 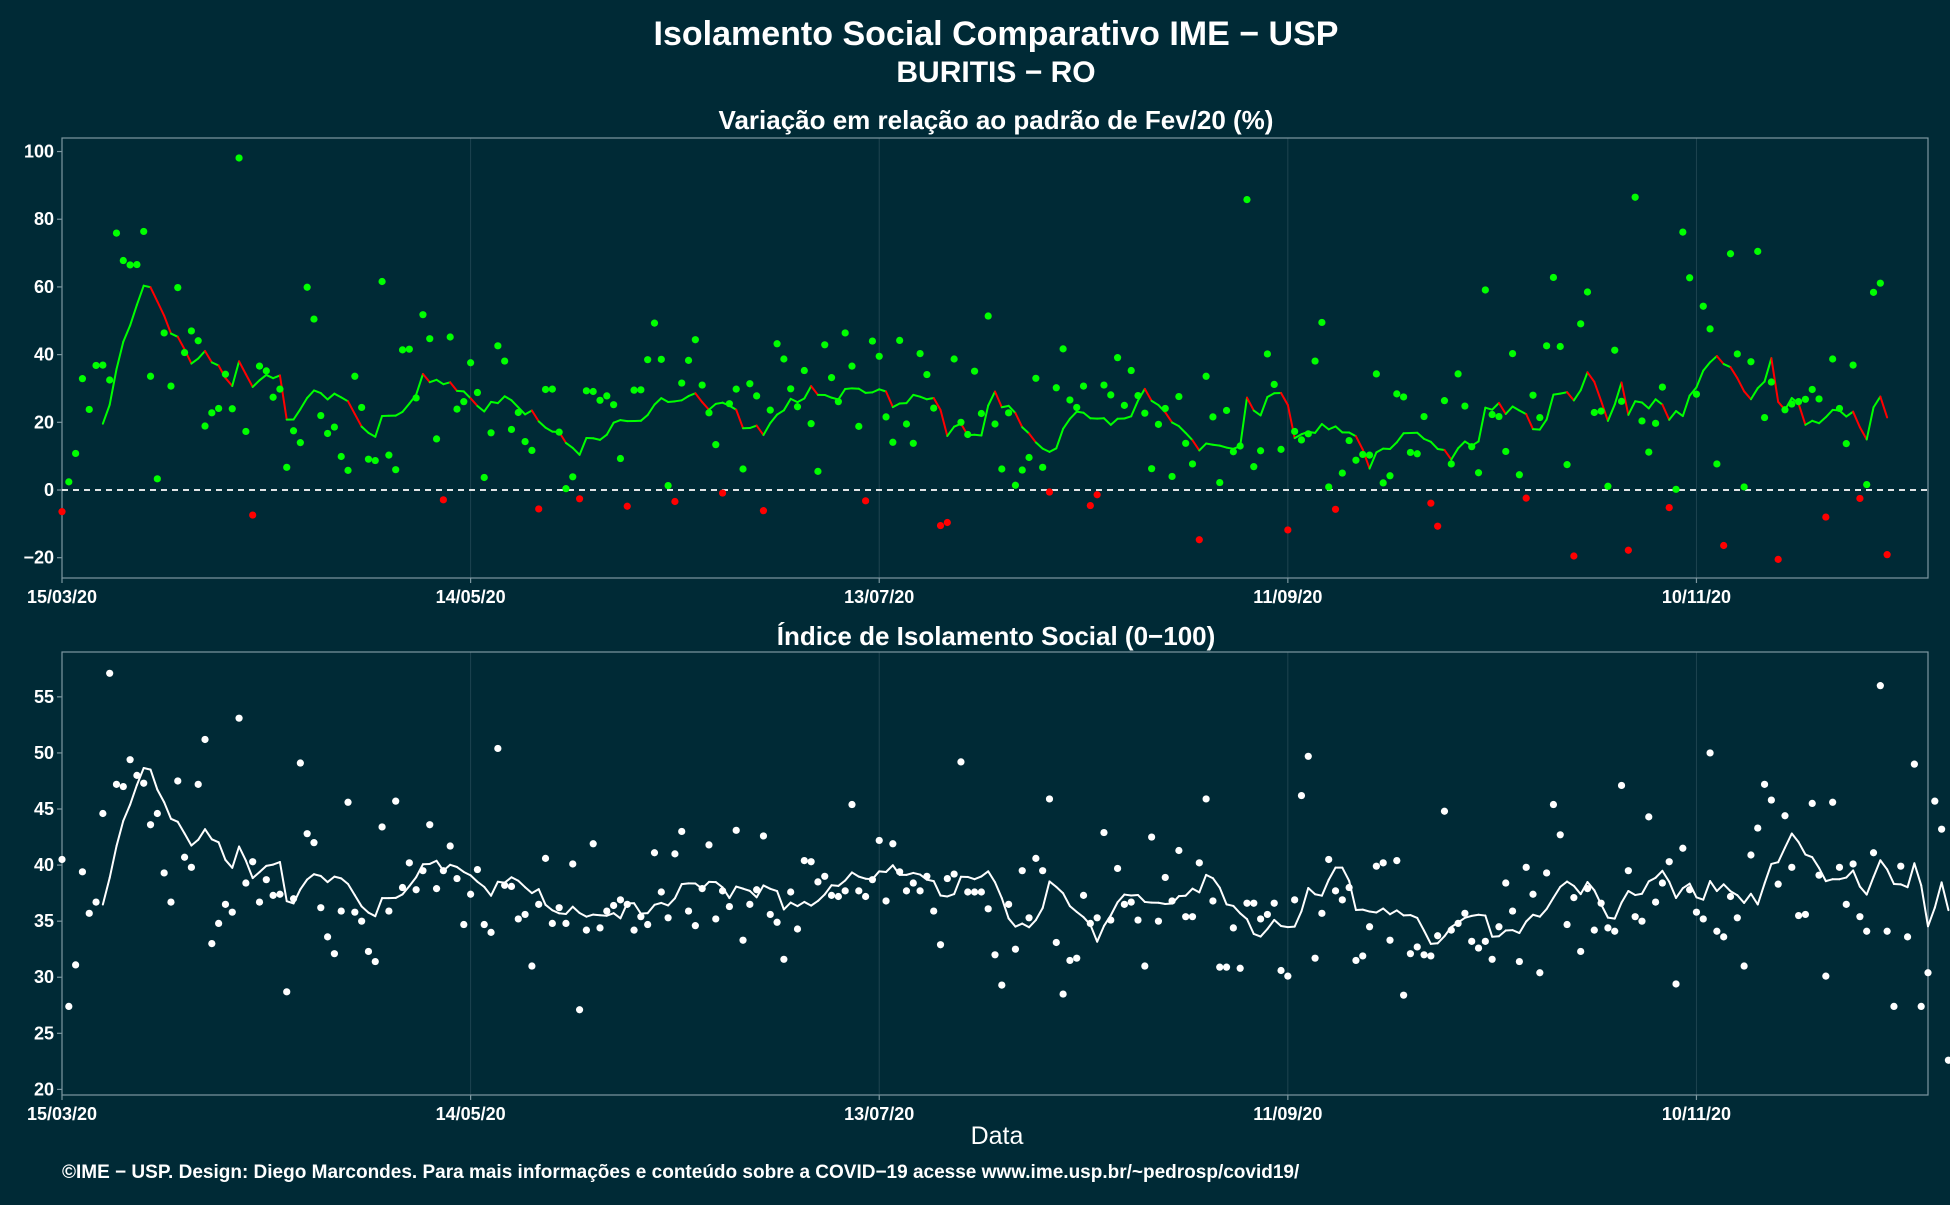 What do you see at coordinates (44, 977) in the screenshot?
I see `y-tick-label: 30` at bounding box center [44, 977].